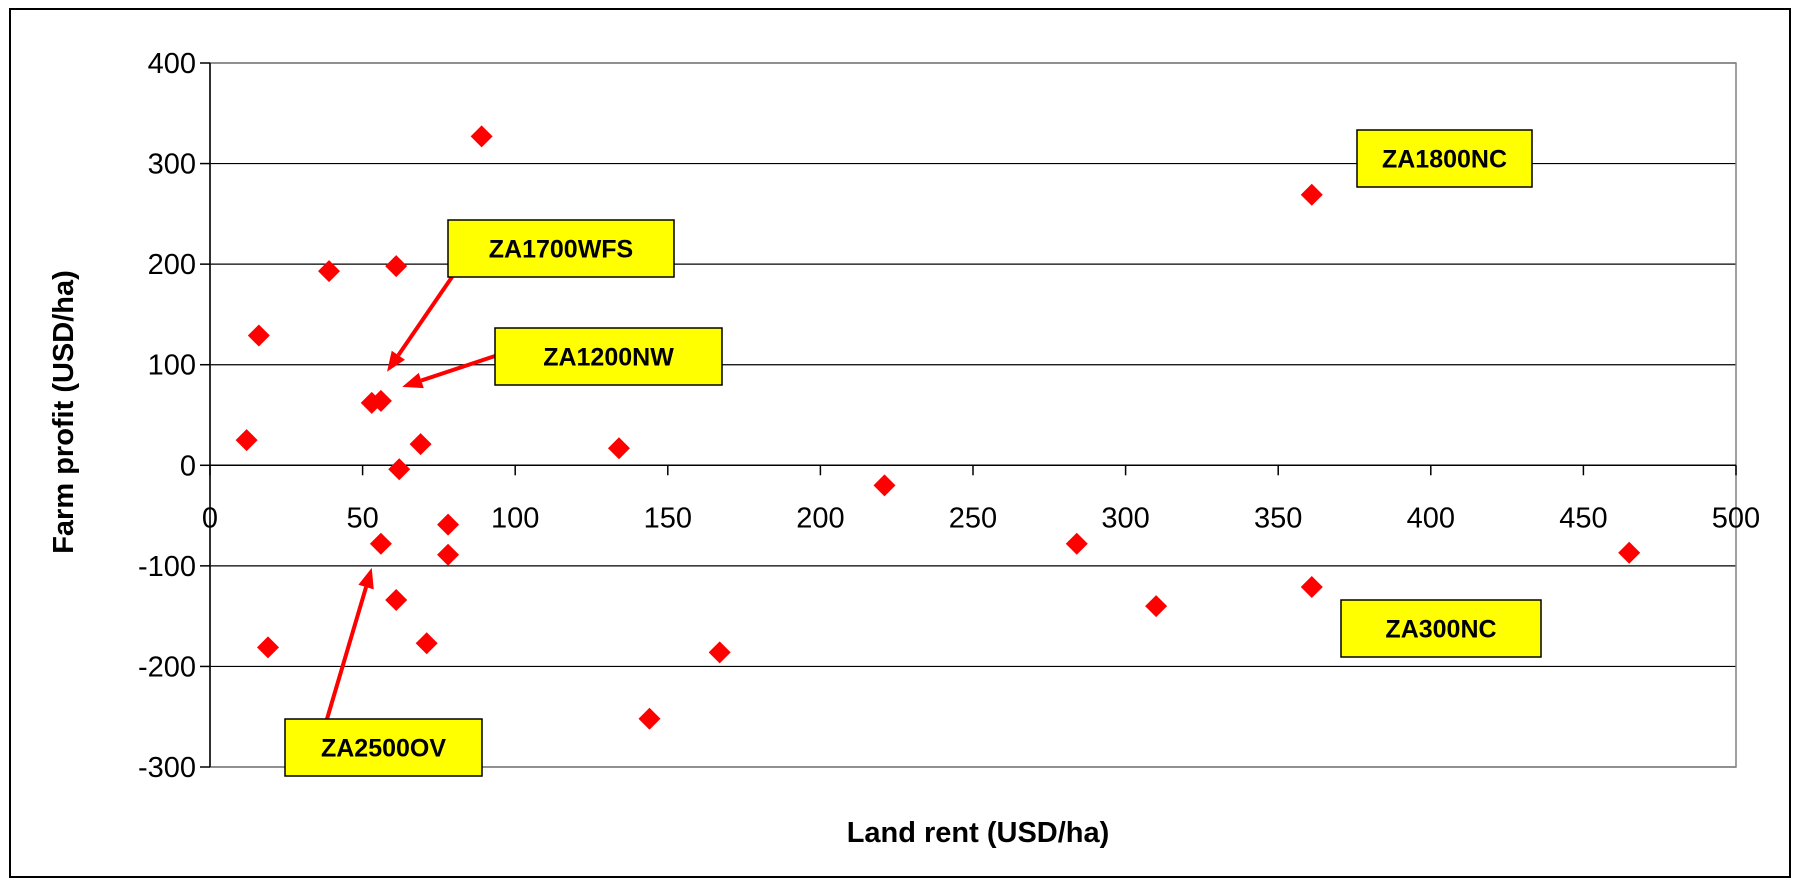  I want to click on callout: ZA1800NC, so click(1444, 158).